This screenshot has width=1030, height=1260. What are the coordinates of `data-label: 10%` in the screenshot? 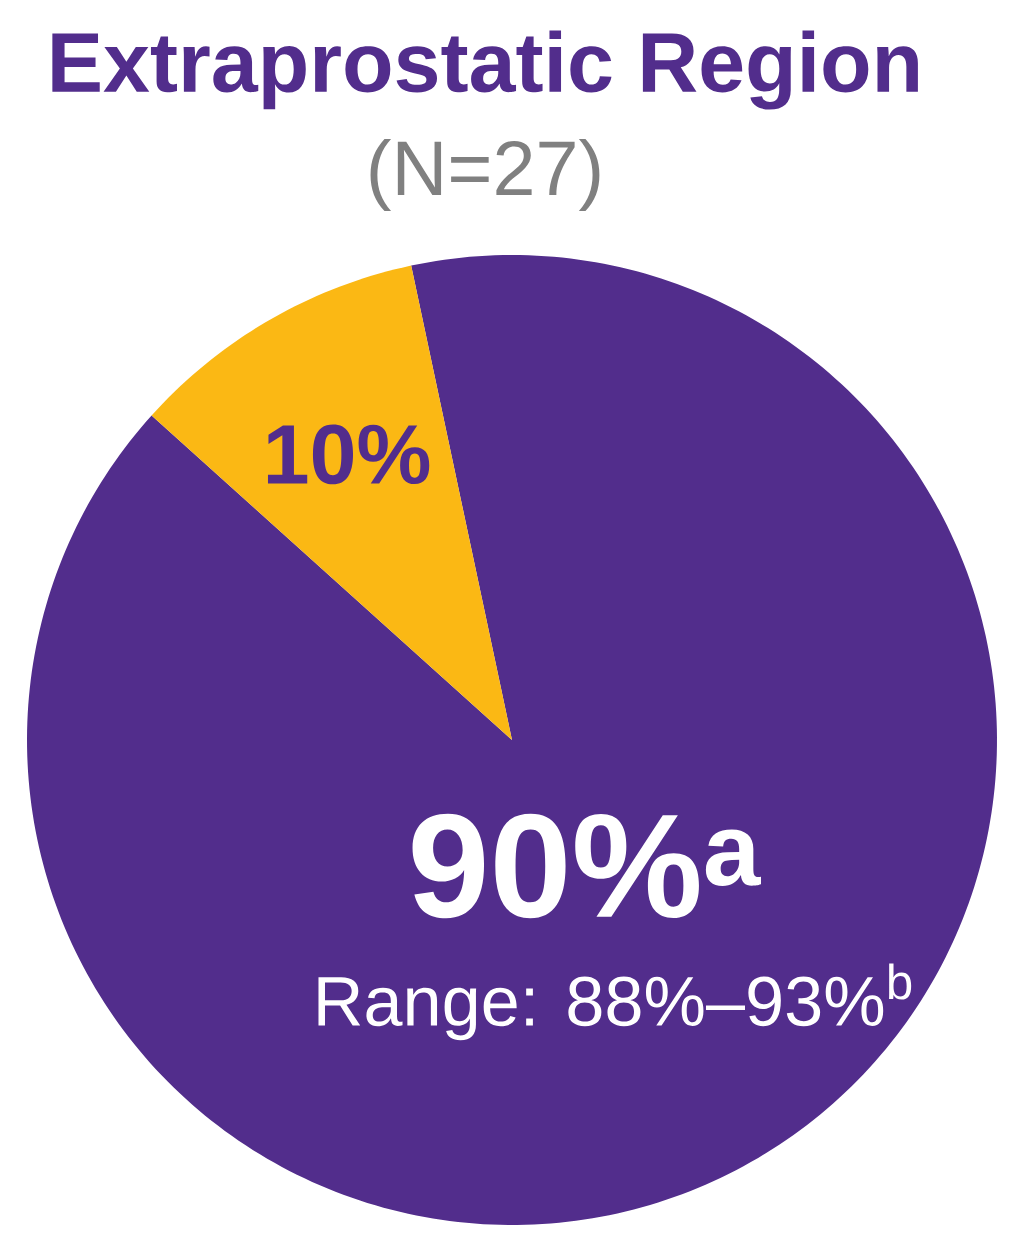 It's located at (348, 454).